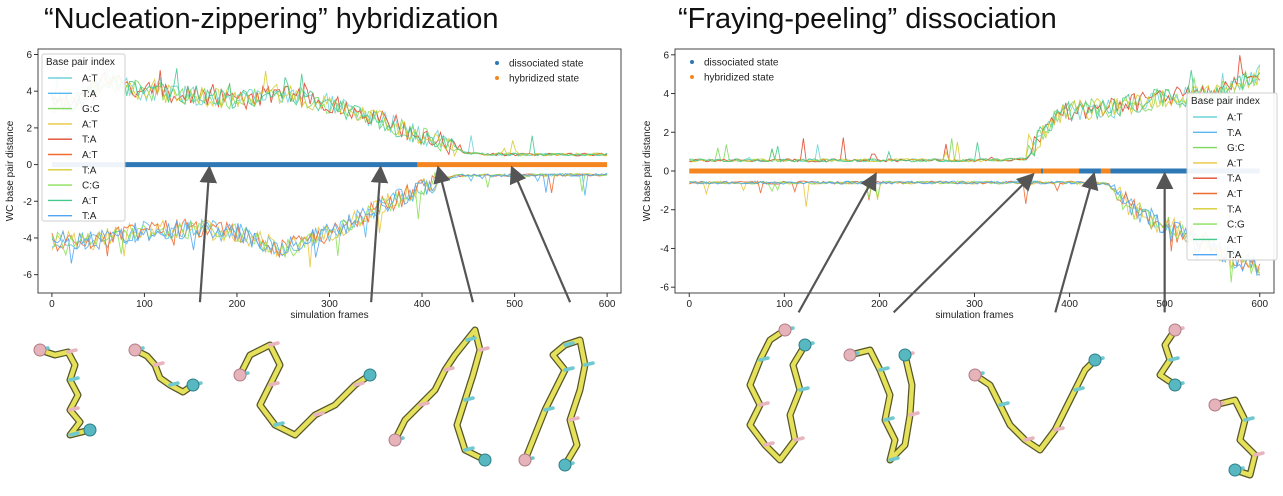 The image size is (1283, 496). Describe the element at coordinates (741, 63) in the screenshot. I see `state-legend-label: dissociated state` at that location.